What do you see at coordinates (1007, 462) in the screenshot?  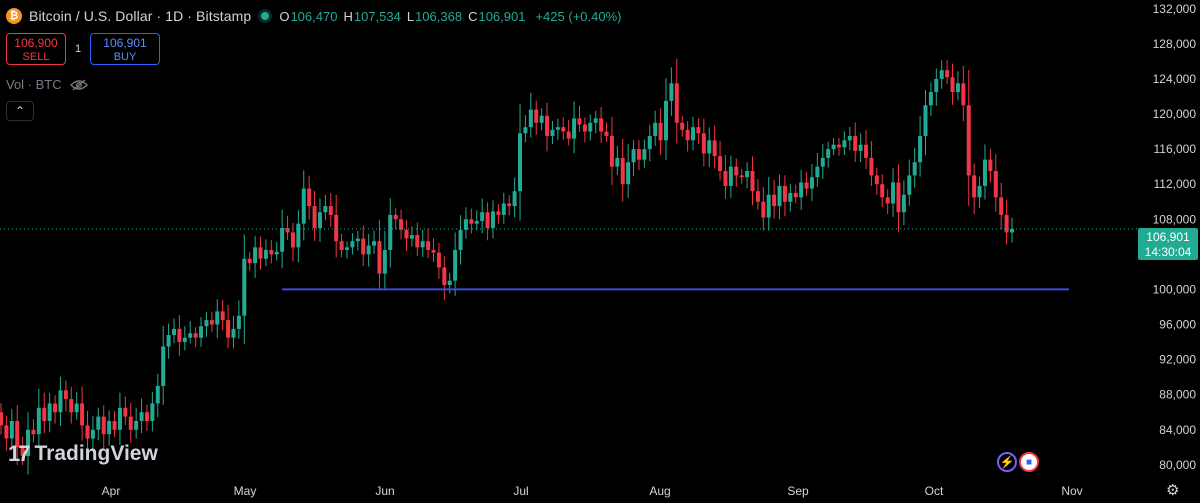 I see `lightning-event-icon: ⚡` at bounding box center [1007, 462].